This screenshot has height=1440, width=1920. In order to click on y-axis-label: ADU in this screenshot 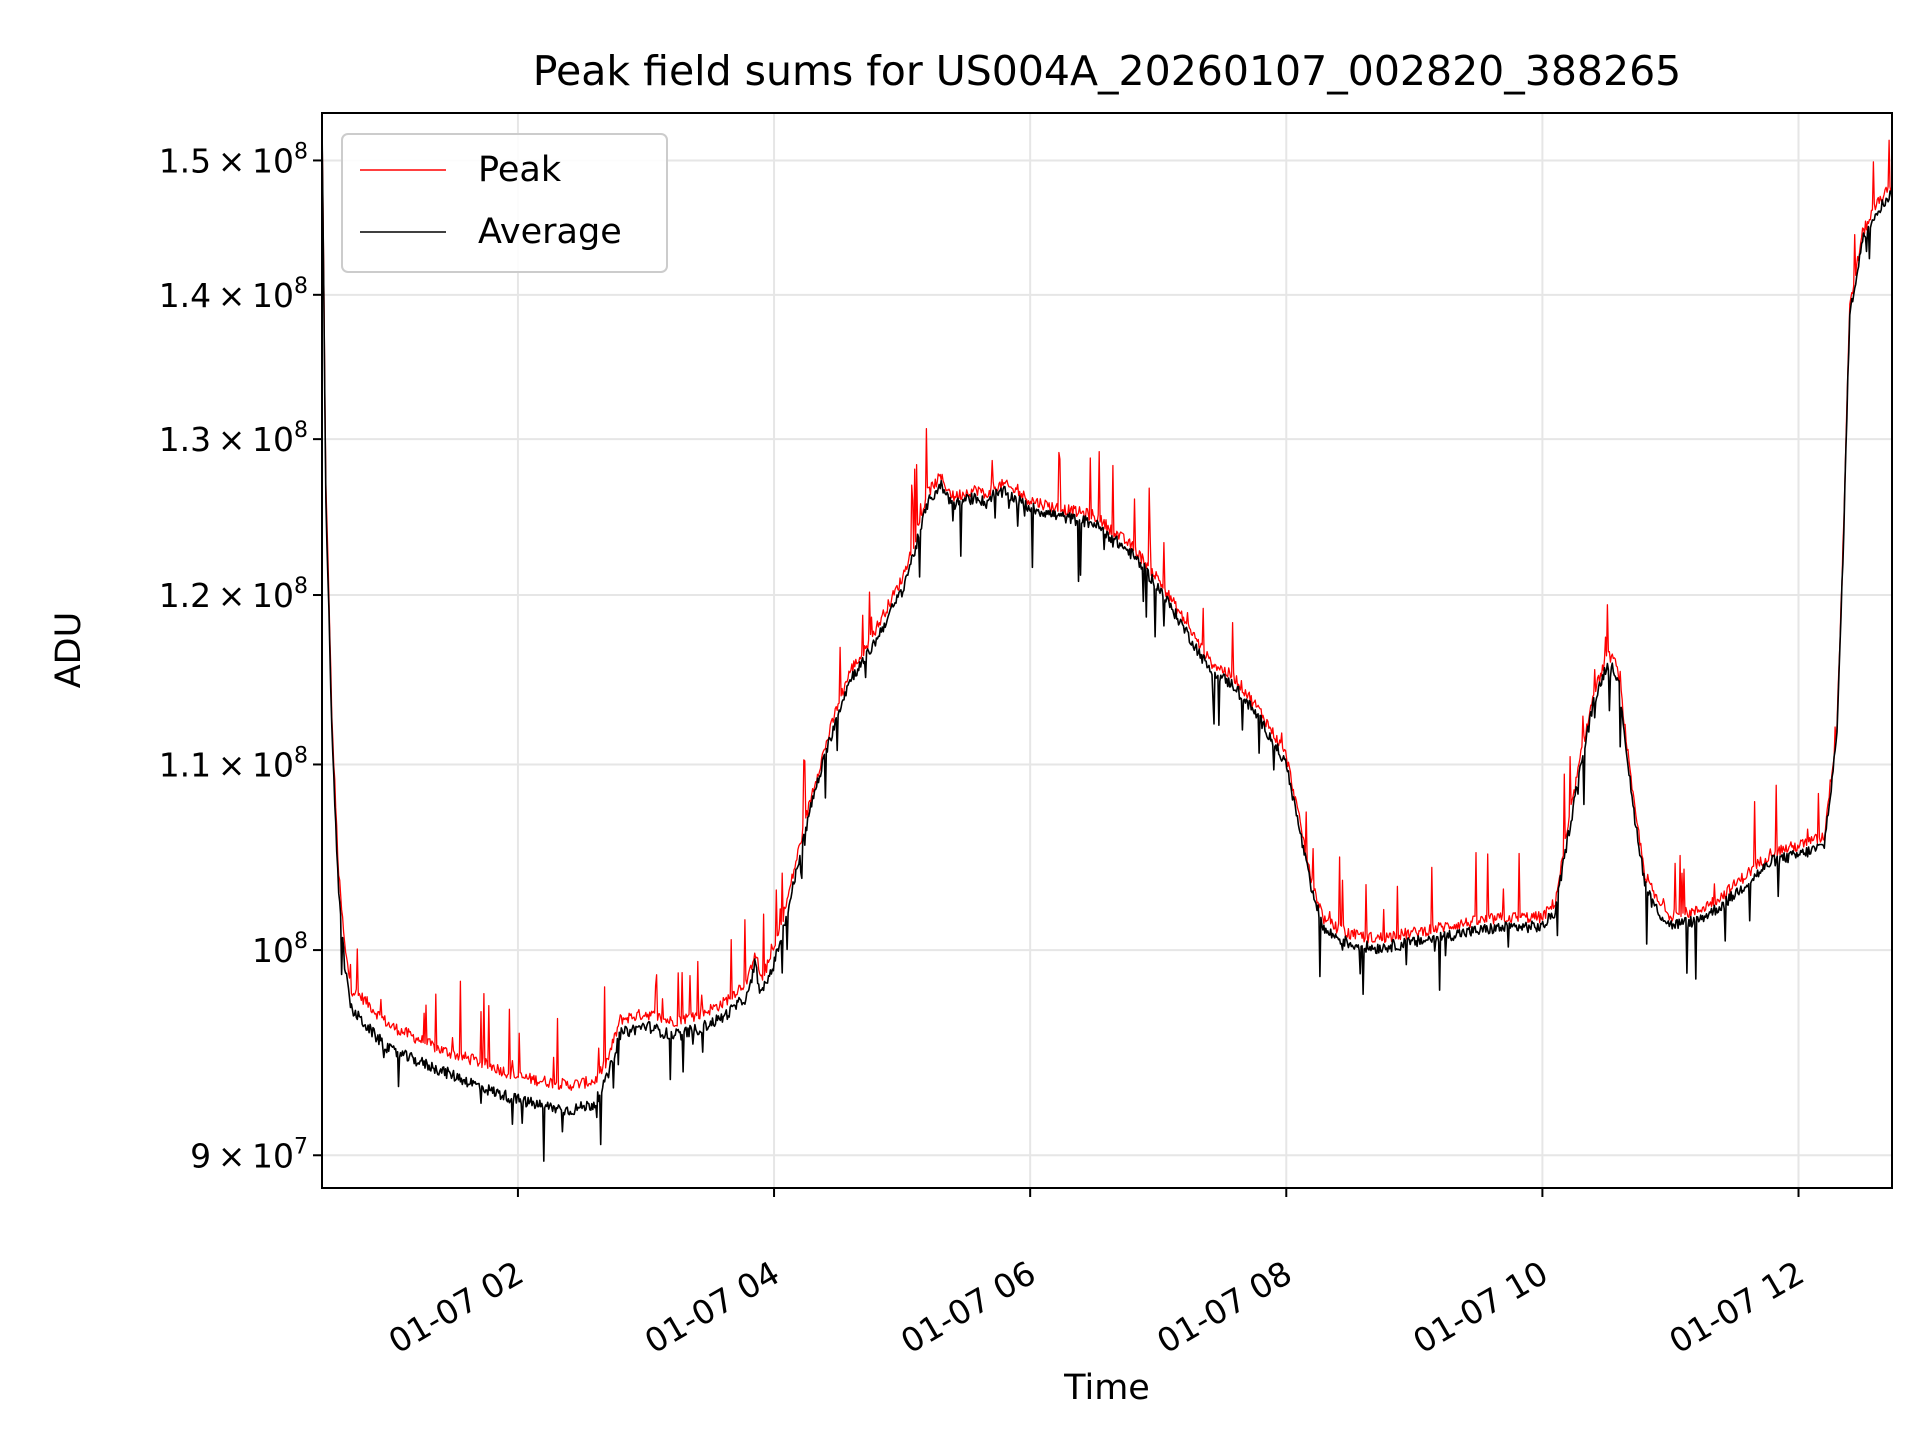, I will do `click(69, 650)`.